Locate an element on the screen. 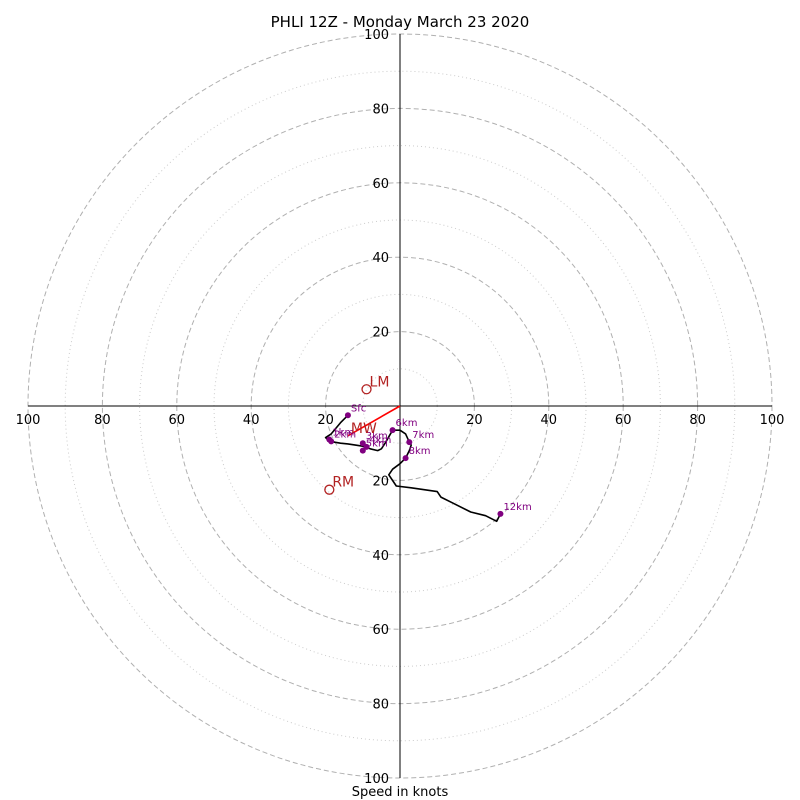  chart-title: PHLI 12Z - Monday March 23 2020 is located at coordinates (400, 22).